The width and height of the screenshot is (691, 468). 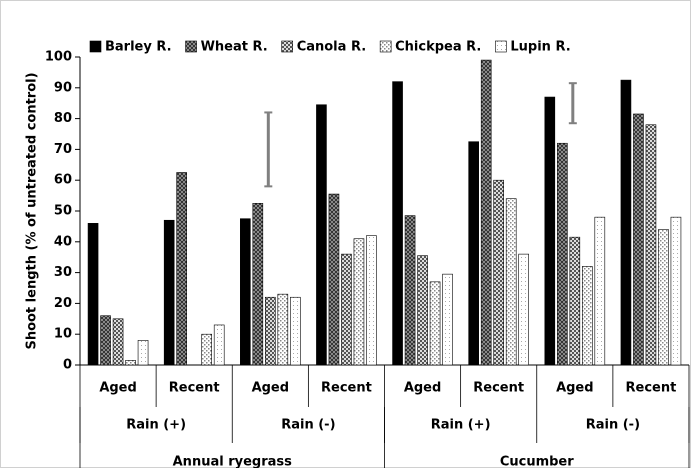 I want to click on legend-label: Barley R., so click(x=138, y=47).